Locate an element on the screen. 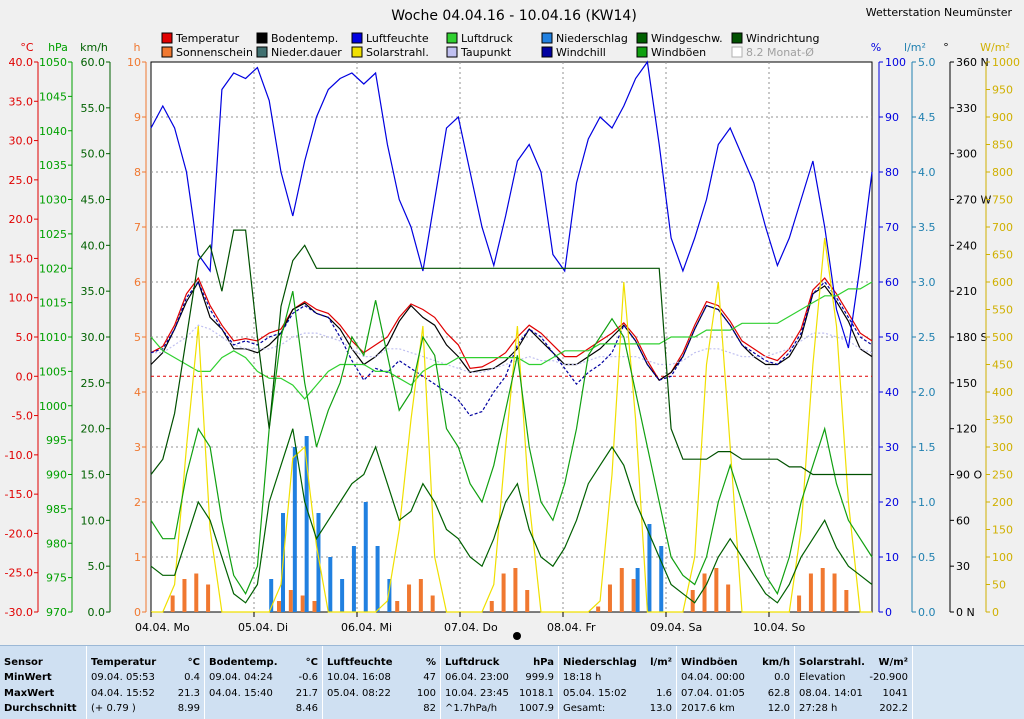 This screenshot has width=1024, height=719. axis-tick-label-rain: 3.0 is located at coordinates (927, 282).